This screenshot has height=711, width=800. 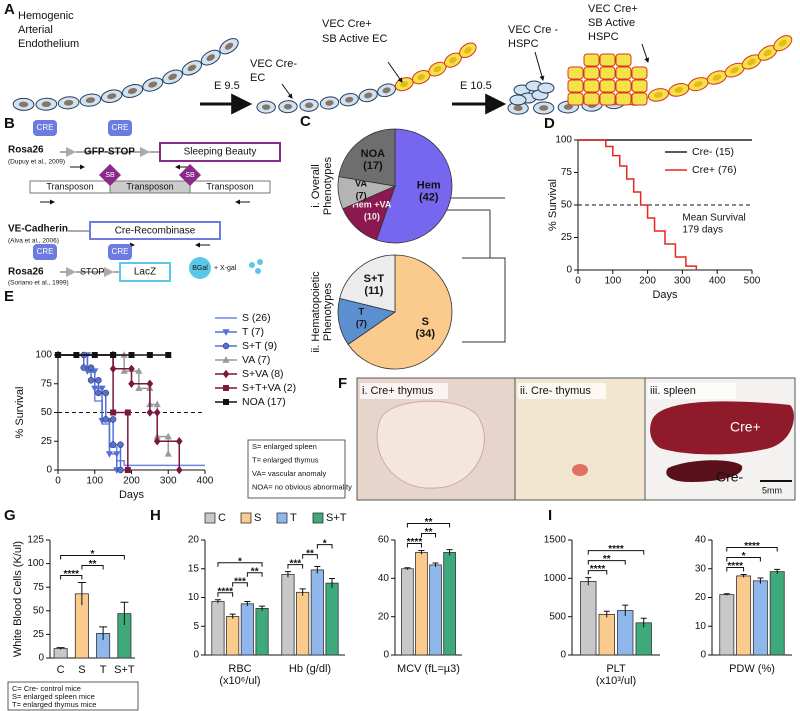 I want to click on stage-label: Hemogenic, so click(x=46, y=16).